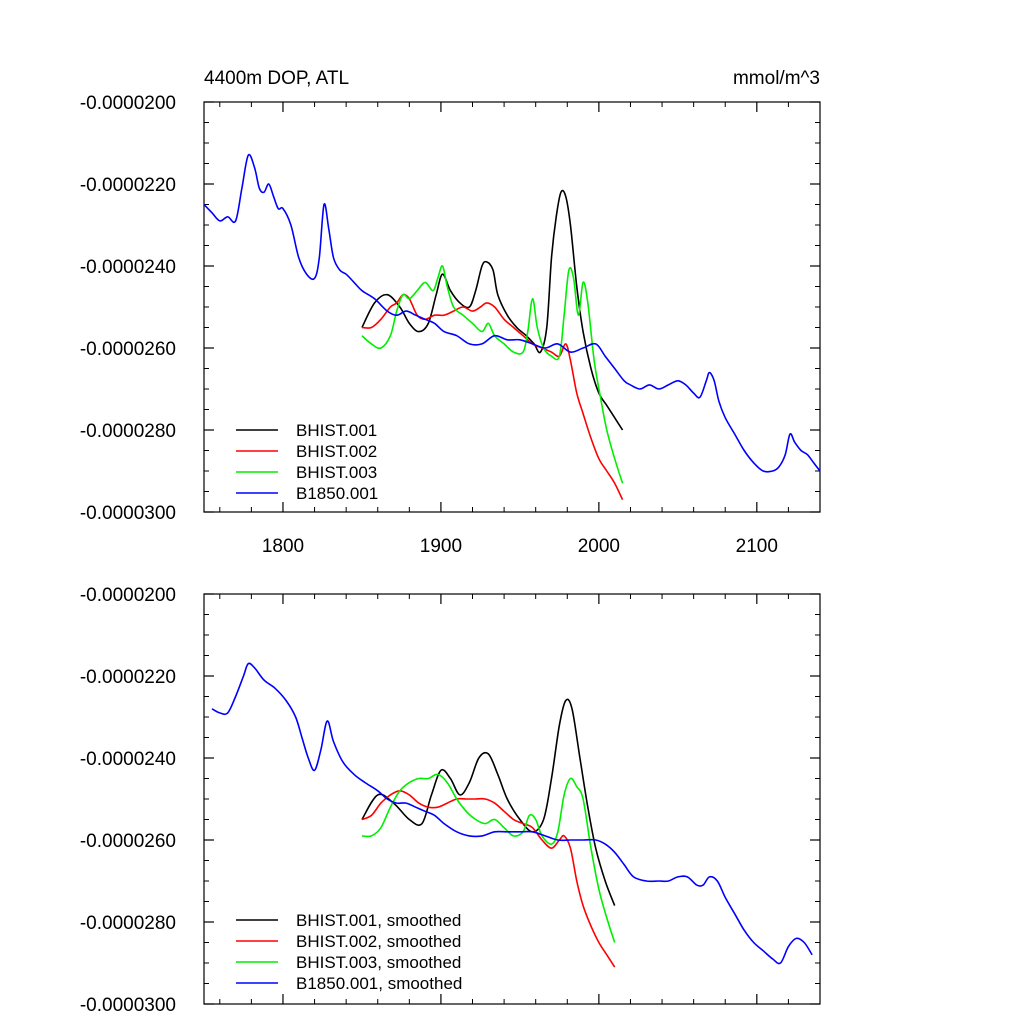 Image resolution: width=1024 pixels, height=1024 pixels. What do you see at coordinates (337, 493) in the screenshot?
I see `legend-label: B1850.001` at bounding box center [337, 493].